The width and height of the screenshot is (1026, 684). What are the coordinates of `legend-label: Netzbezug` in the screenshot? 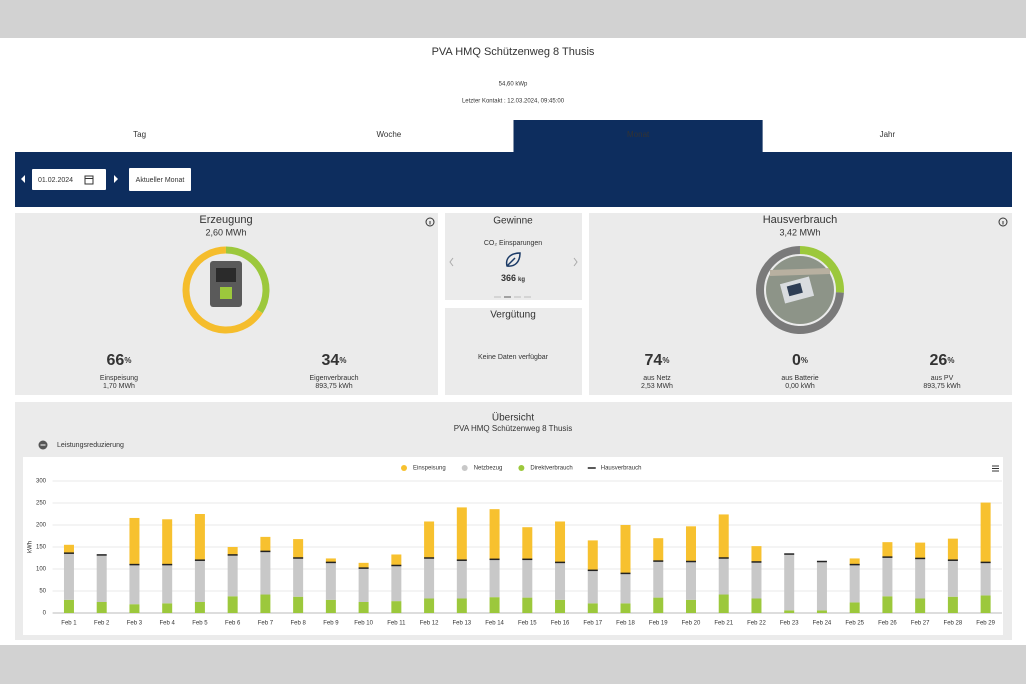 It's located at (488, 469).